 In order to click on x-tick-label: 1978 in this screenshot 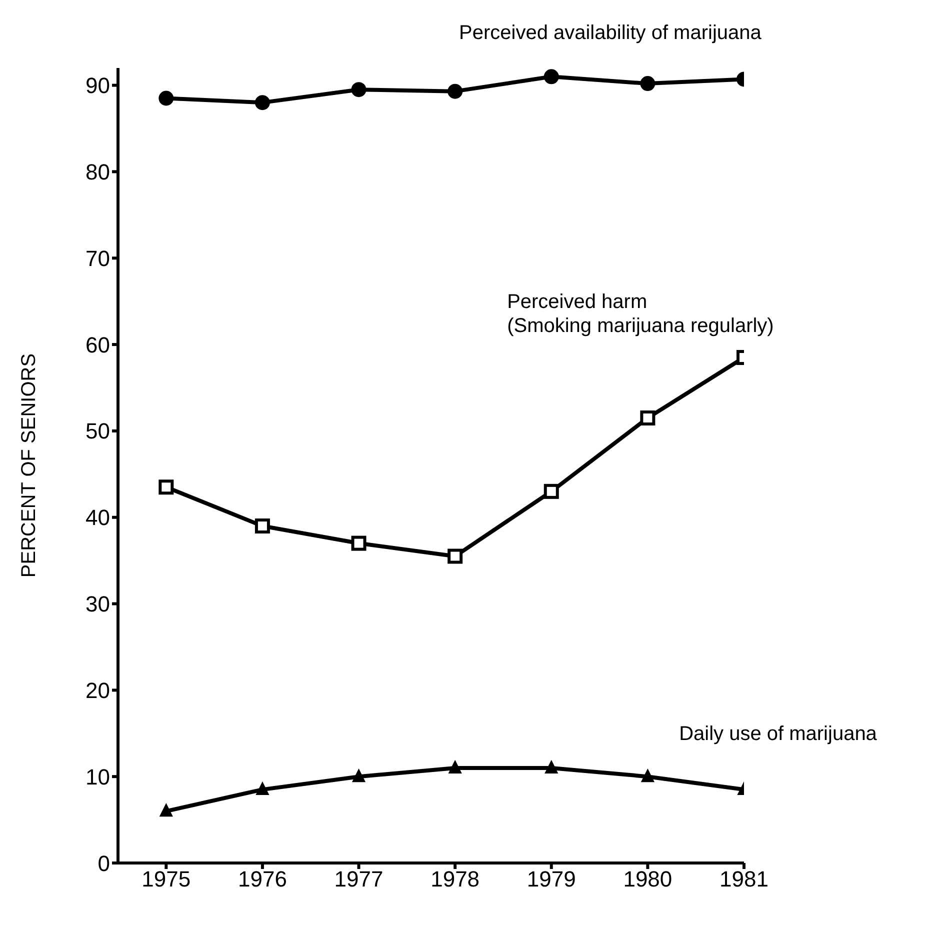, I will do `click(455, 879)`.